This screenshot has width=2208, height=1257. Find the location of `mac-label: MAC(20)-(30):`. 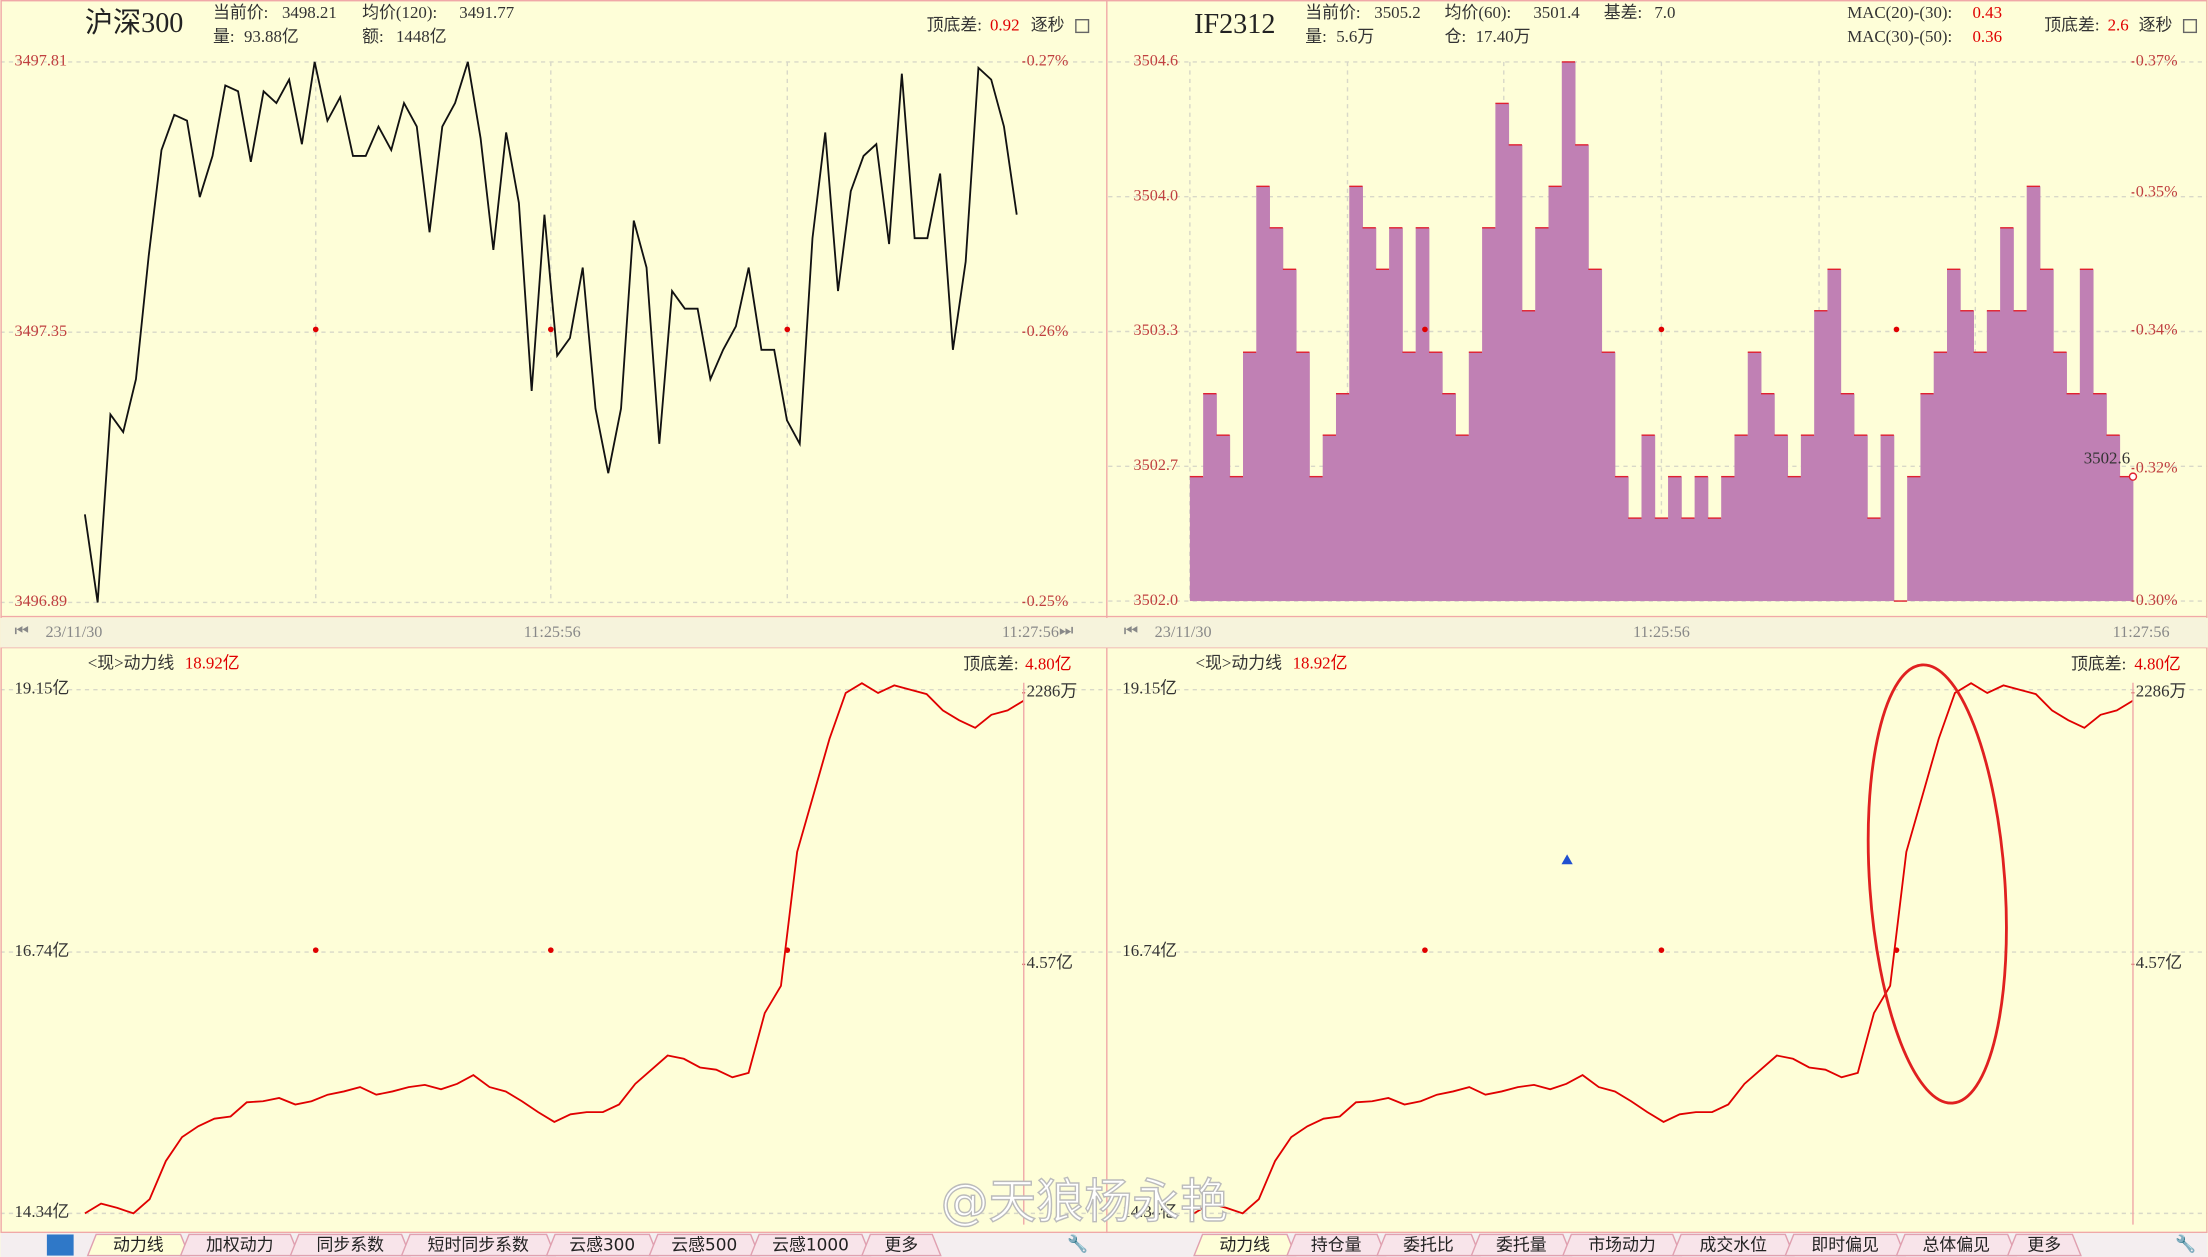

mac-label: MAC(20)-(30): is located at coordinates (1899, 12).